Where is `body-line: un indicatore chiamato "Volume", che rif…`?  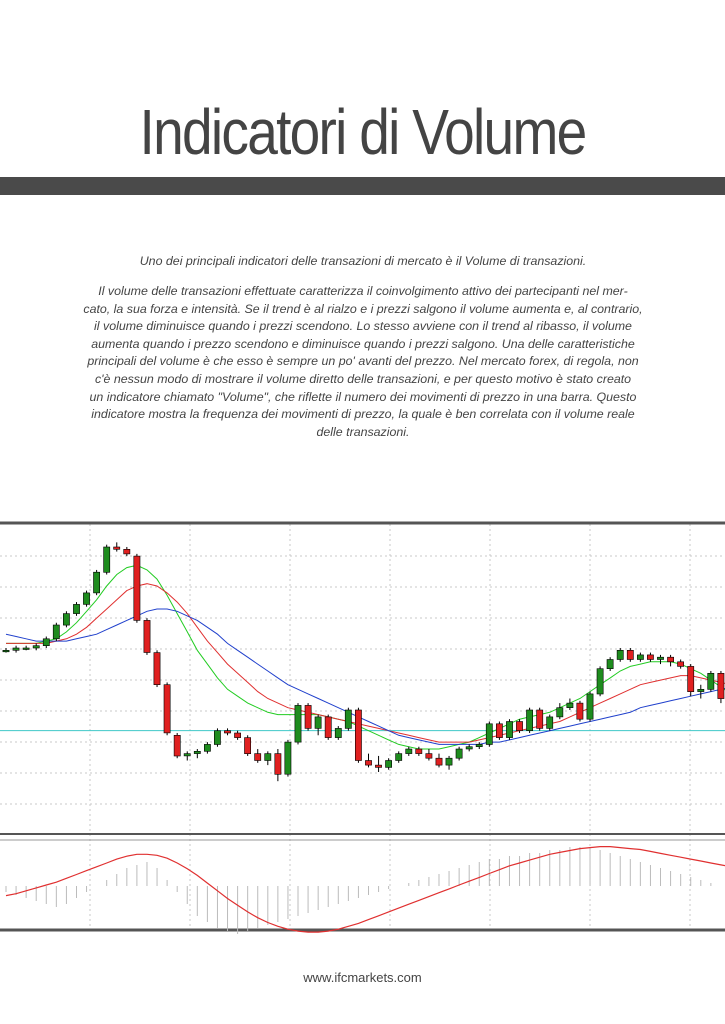 body-line: un indicatore chiamato "Volume", che rif… is located at coordinates (363, 396).